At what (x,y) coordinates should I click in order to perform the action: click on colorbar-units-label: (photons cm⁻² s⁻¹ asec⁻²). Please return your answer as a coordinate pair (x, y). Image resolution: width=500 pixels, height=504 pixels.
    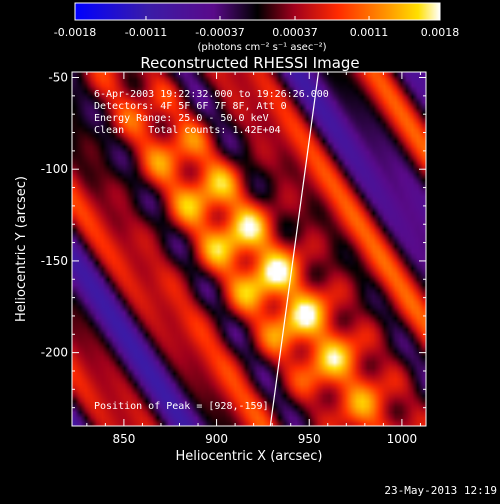
    Looking at the image, I should click on (261, 47).